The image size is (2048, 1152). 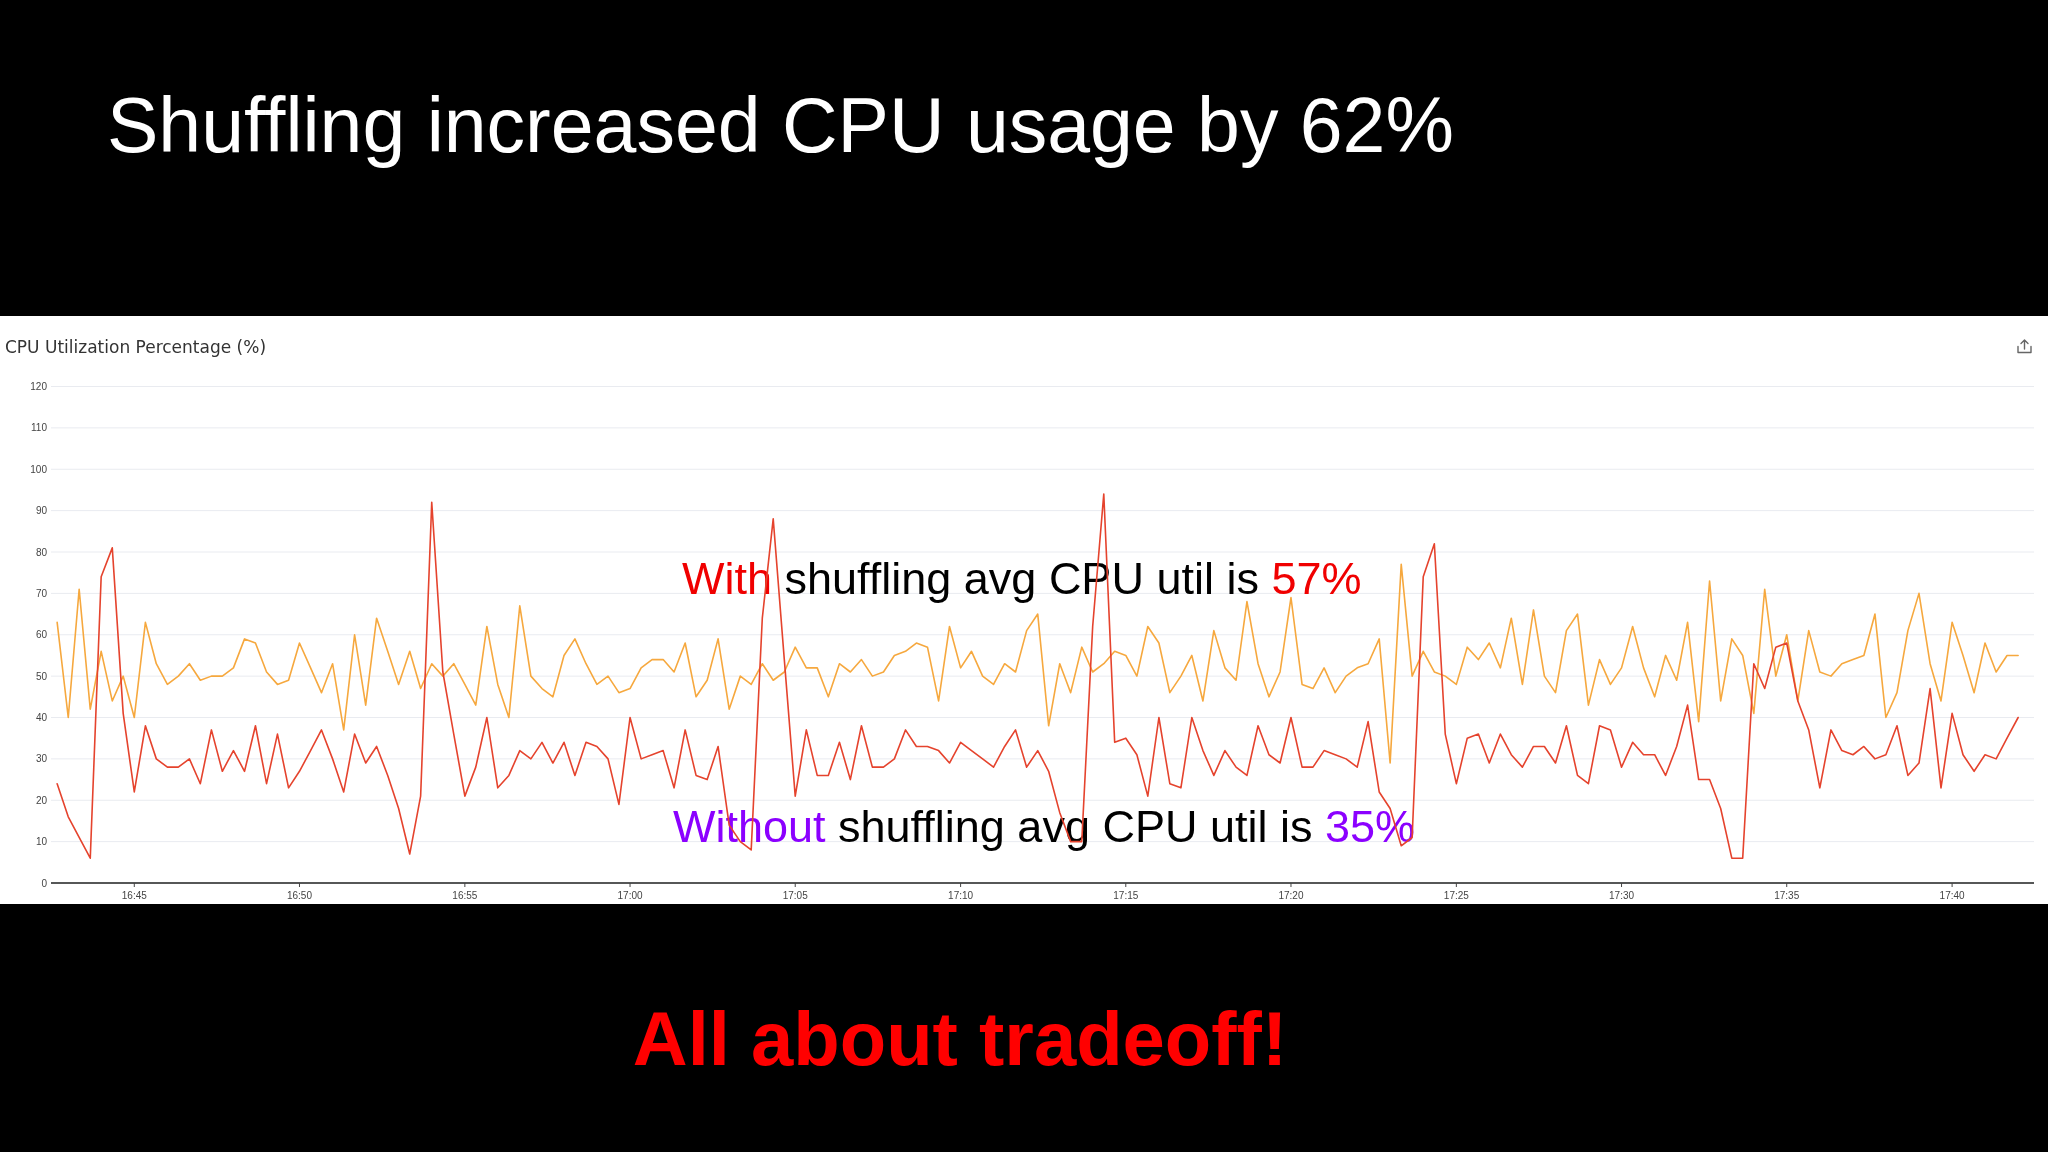 I want to click on x-tick-label: 17:10, so click(x=961, y=895).